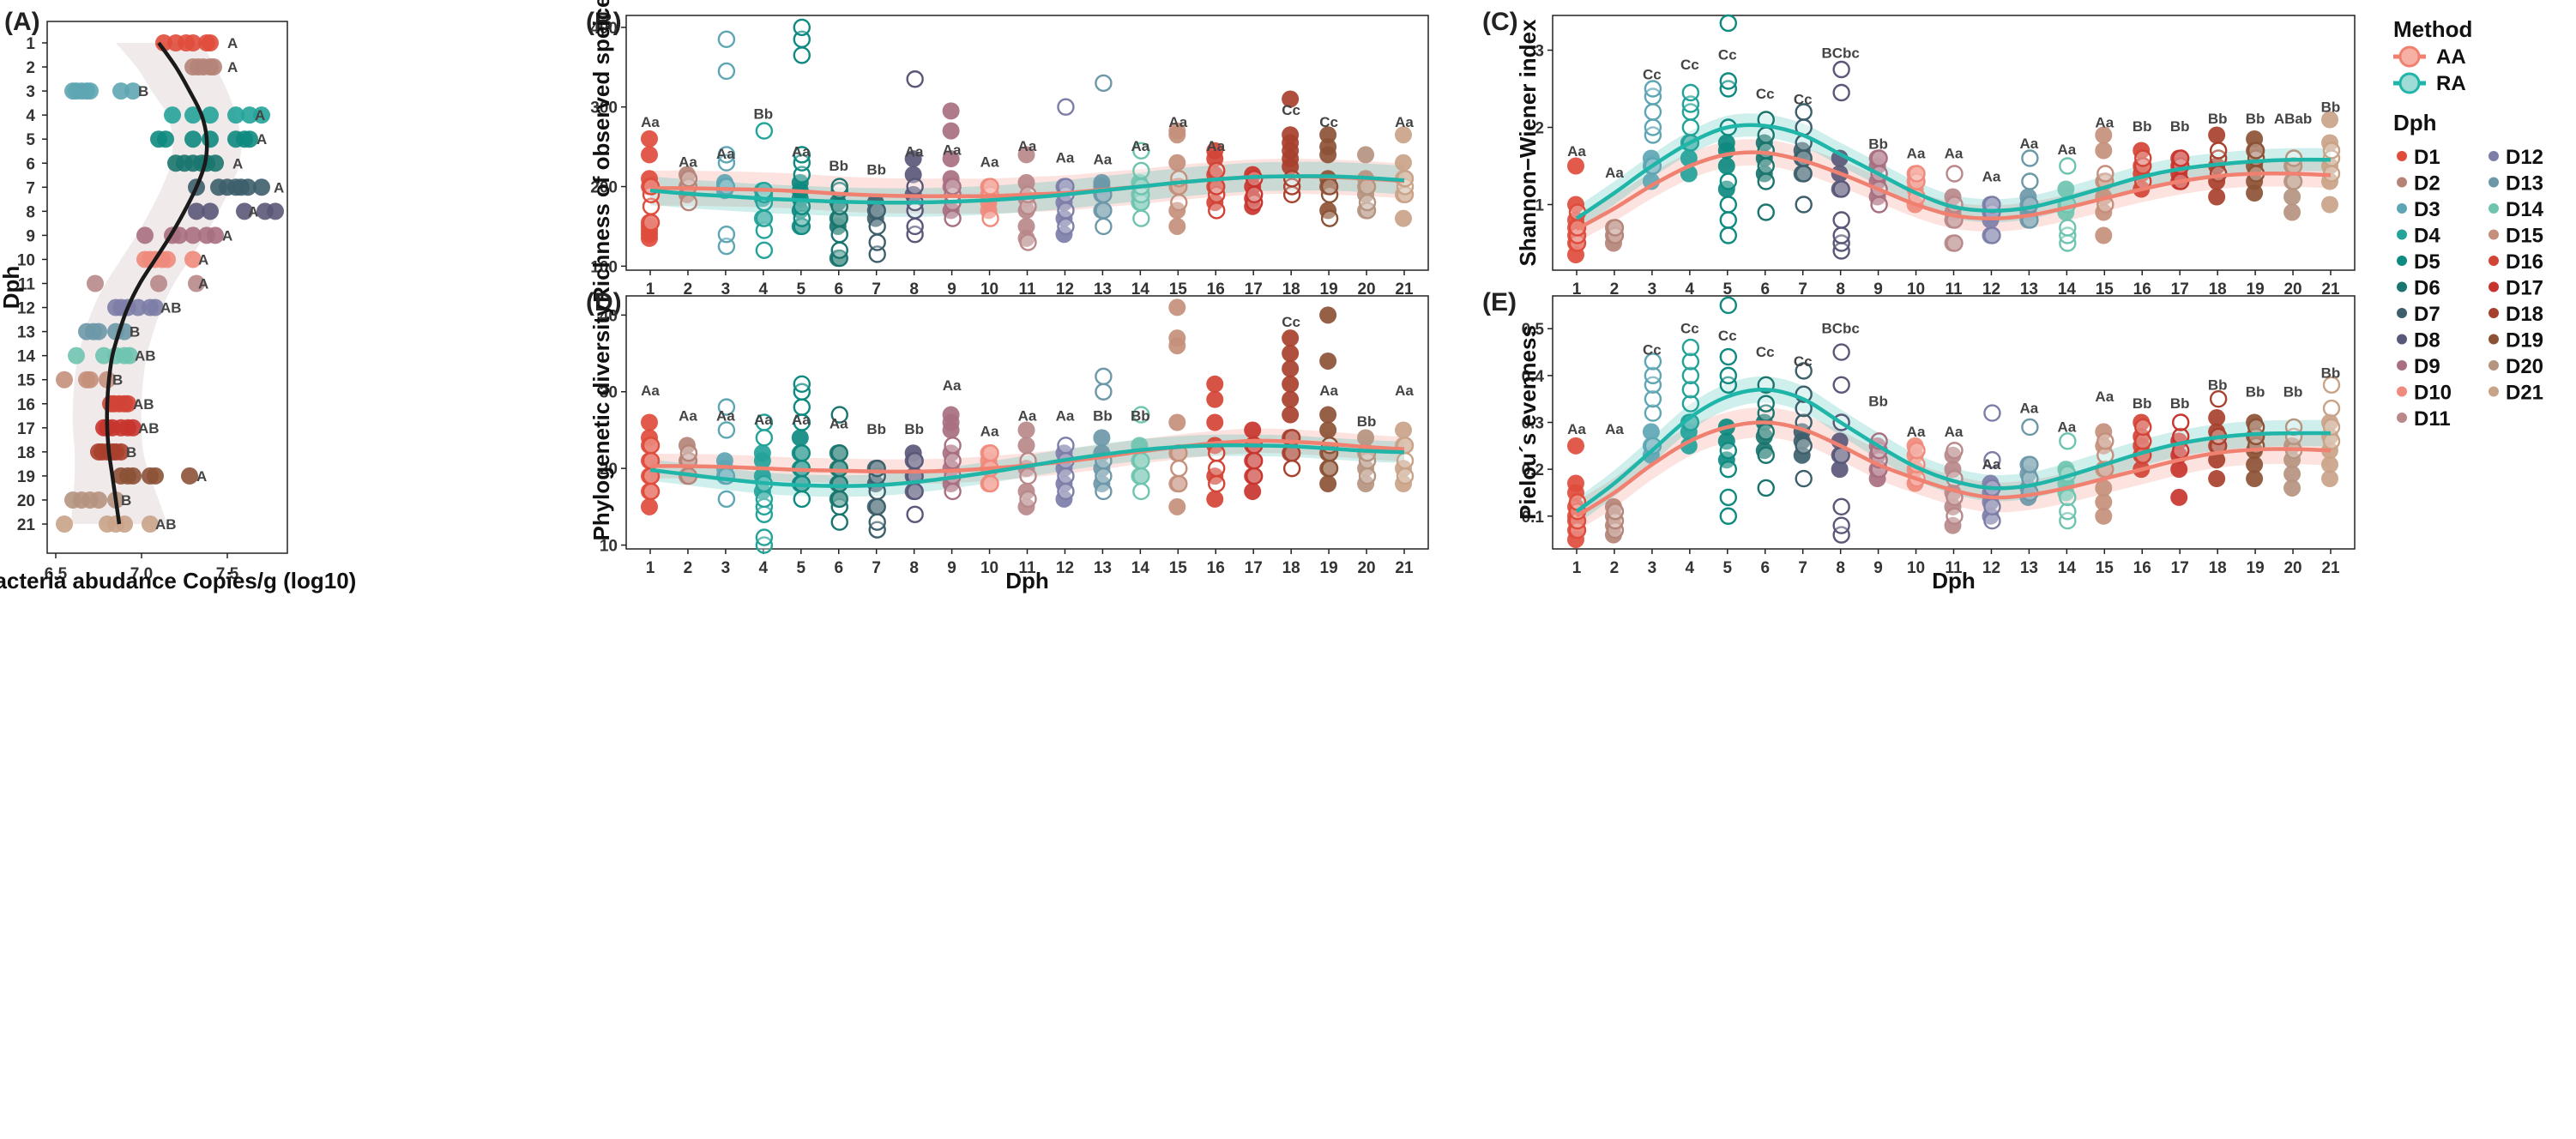 The height and width of the screenshot is (1139, 2576). I want to click on panel-b-ytick-label: 100, so click(604, 267).